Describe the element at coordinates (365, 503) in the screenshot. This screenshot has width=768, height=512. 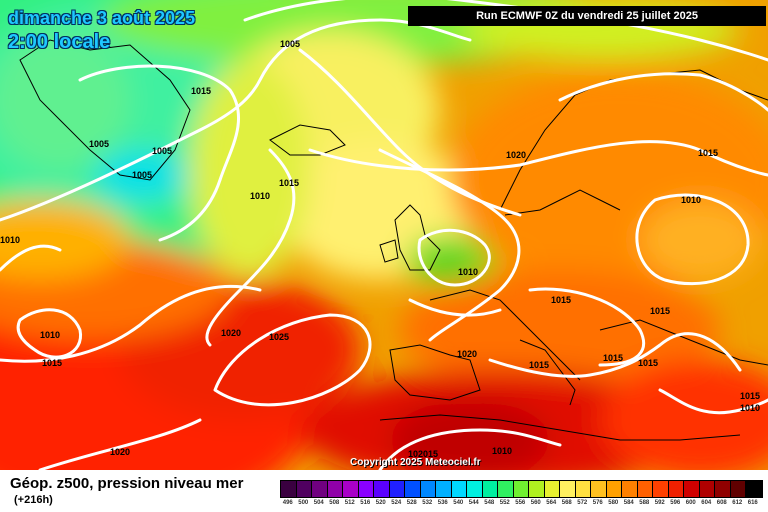
I see `scale-label: 516` at that location.